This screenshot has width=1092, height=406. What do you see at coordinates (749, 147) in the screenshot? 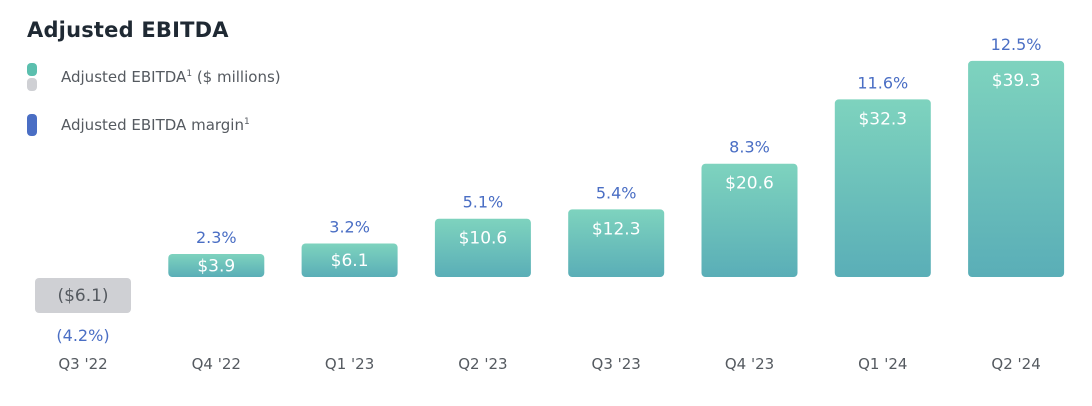
I see `margin-label-6: 8.3%` at bounding box center [749, 147].